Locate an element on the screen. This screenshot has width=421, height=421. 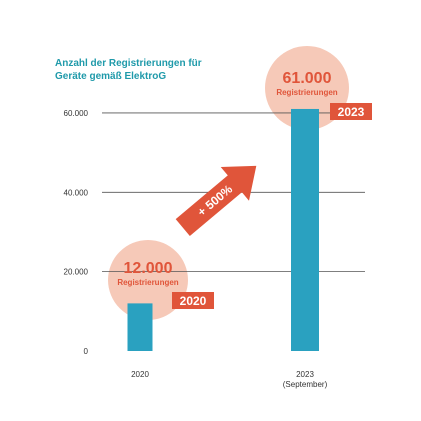
growth-arrow-shape is located at coordinates (216, 200).